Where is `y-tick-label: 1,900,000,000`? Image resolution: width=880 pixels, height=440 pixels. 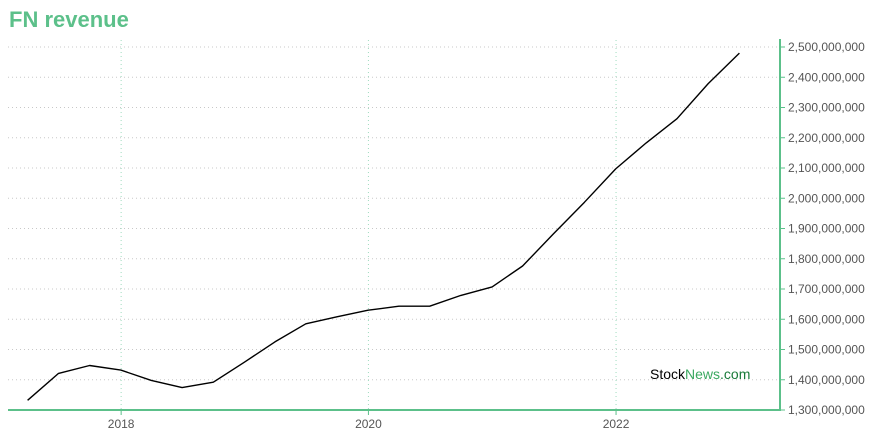
y-tick-label: 1,900,000,000 is located at coordinates (826, 229).